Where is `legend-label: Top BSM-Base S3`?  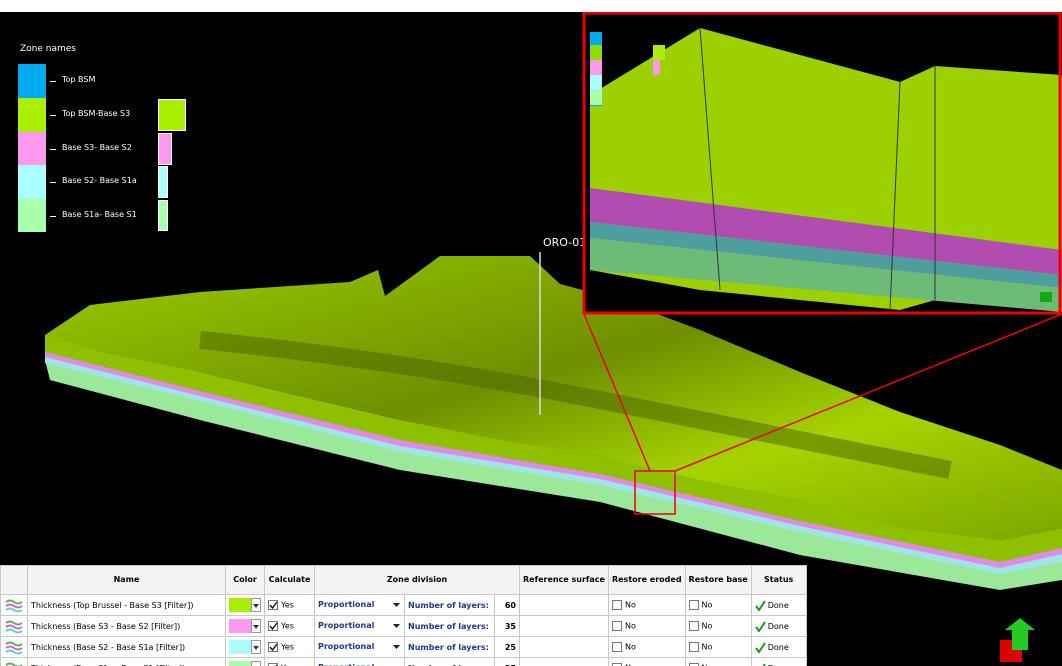
legend-label: Top BSM-Base S3 is located at coordinates (96, 113).